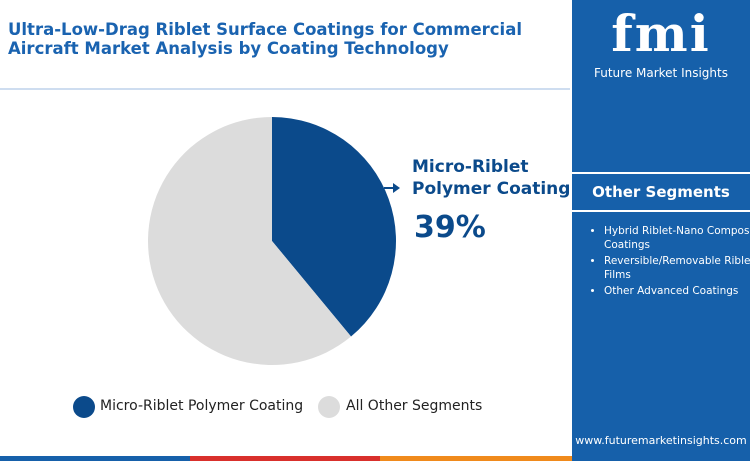 The width and height of the screenshot is (750, 461). Describe the element at coordinates (661, 440) in the screenshot. I see `url: www.futuremarketinsights.com` at that location.